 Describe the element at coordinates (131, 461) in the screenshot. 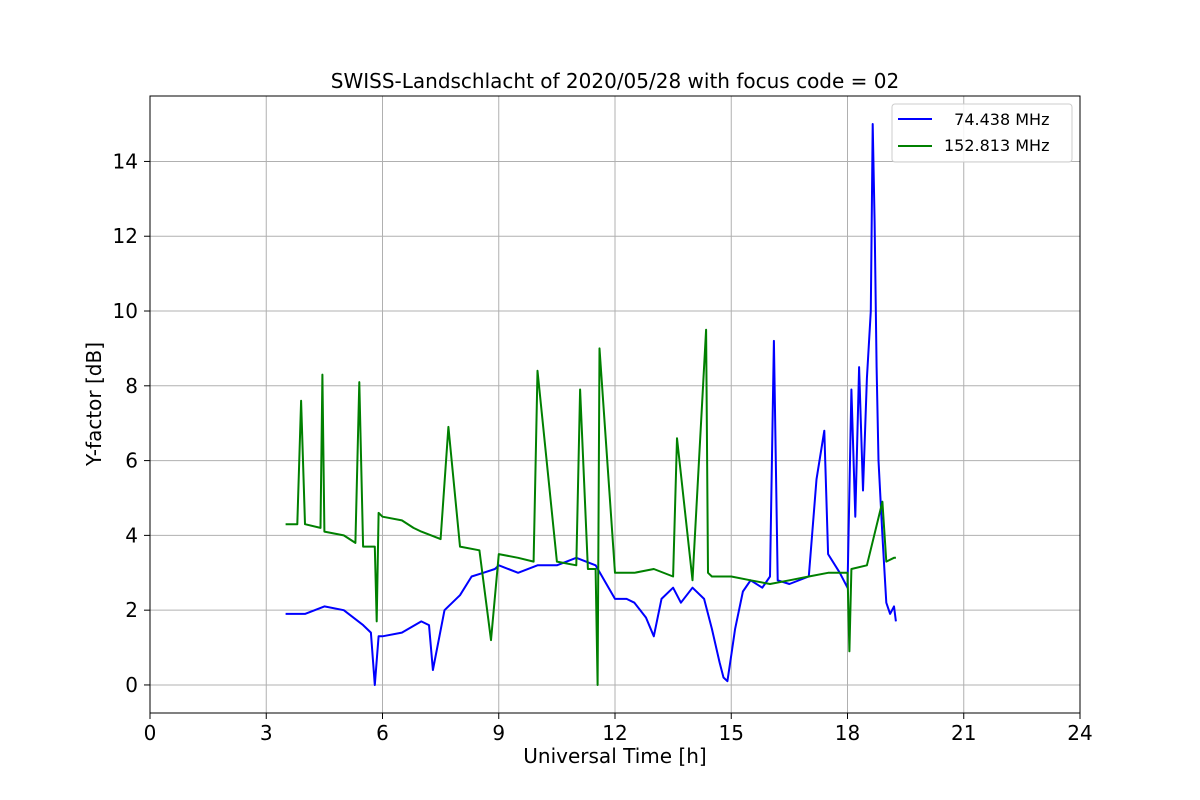

I see `y-tick-label: 6` at that location.